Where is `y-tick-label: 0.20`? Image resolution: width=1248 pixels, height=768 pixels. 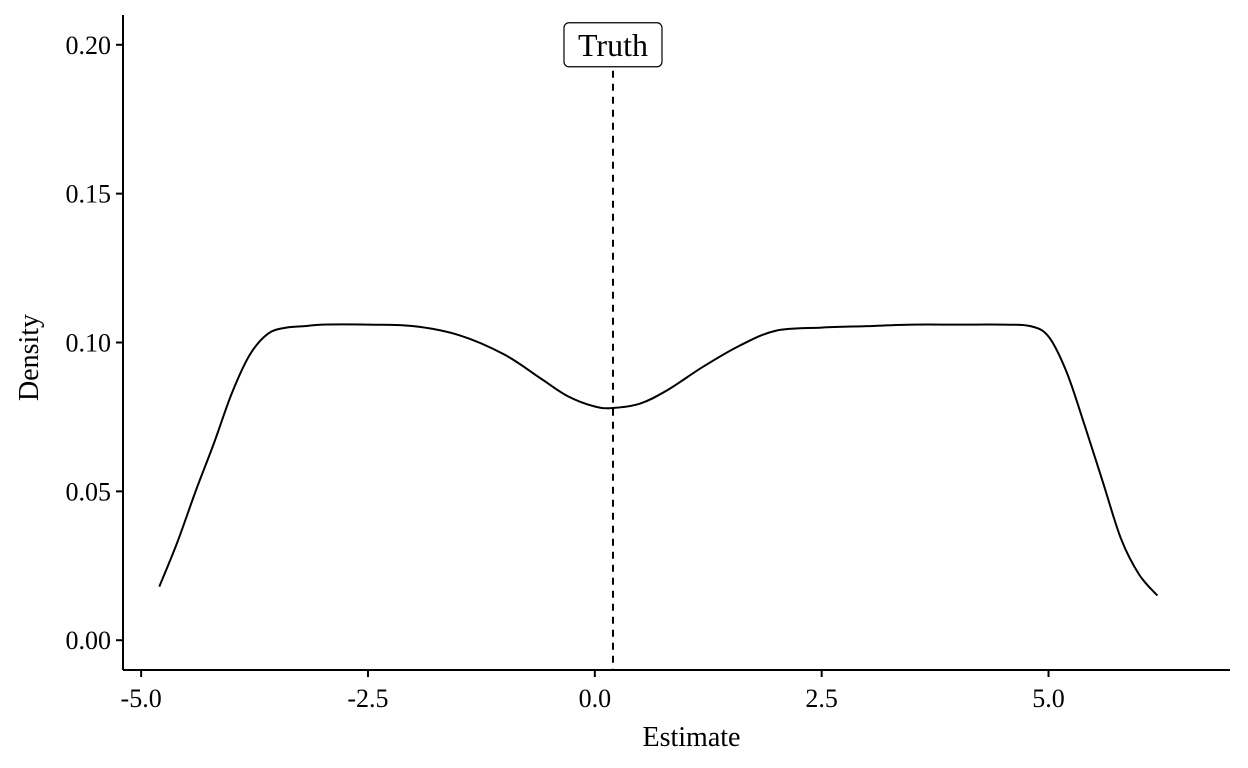 y-tick-label: 0.20 is located at coordinates (89, 45).